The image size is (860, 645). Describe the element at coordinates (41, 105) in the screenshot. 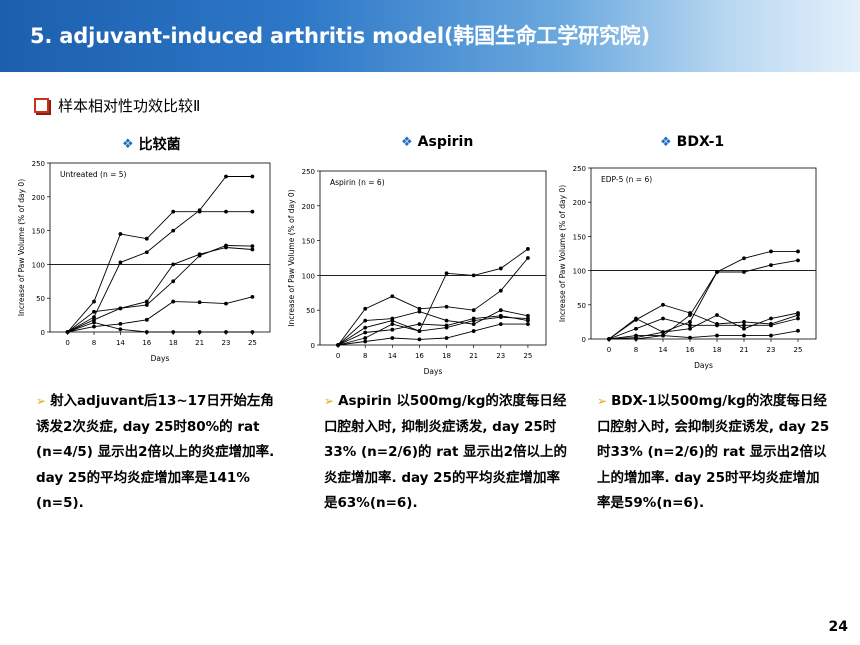

I see `checkbox-icon` at that location.